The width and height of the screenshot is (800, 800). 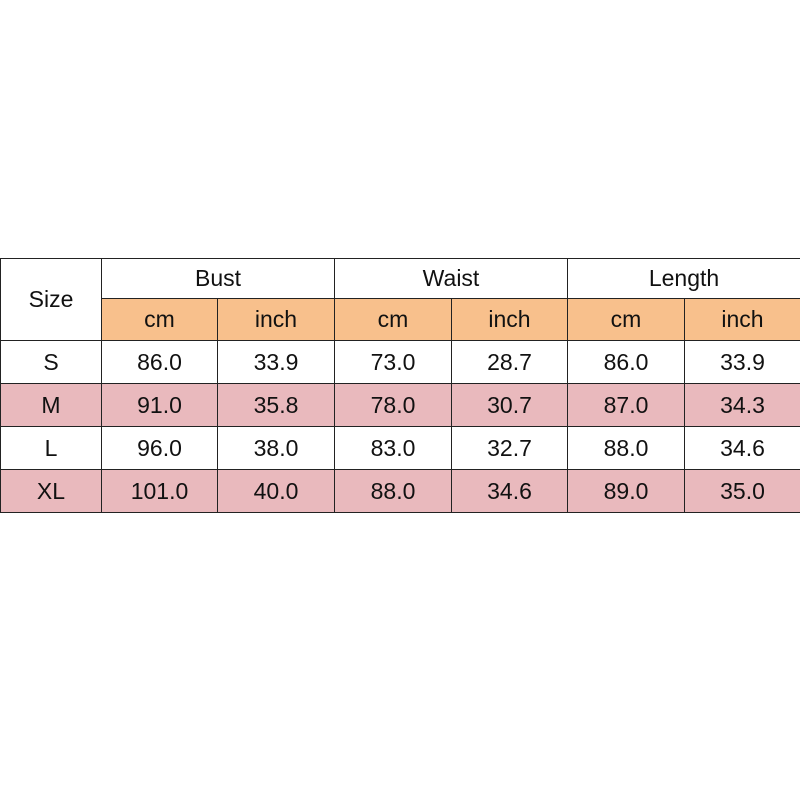 What do you see at coordinates (51, 491) in the screenshot?
I see `size-cell: XL` at bounding box center [51, 491].